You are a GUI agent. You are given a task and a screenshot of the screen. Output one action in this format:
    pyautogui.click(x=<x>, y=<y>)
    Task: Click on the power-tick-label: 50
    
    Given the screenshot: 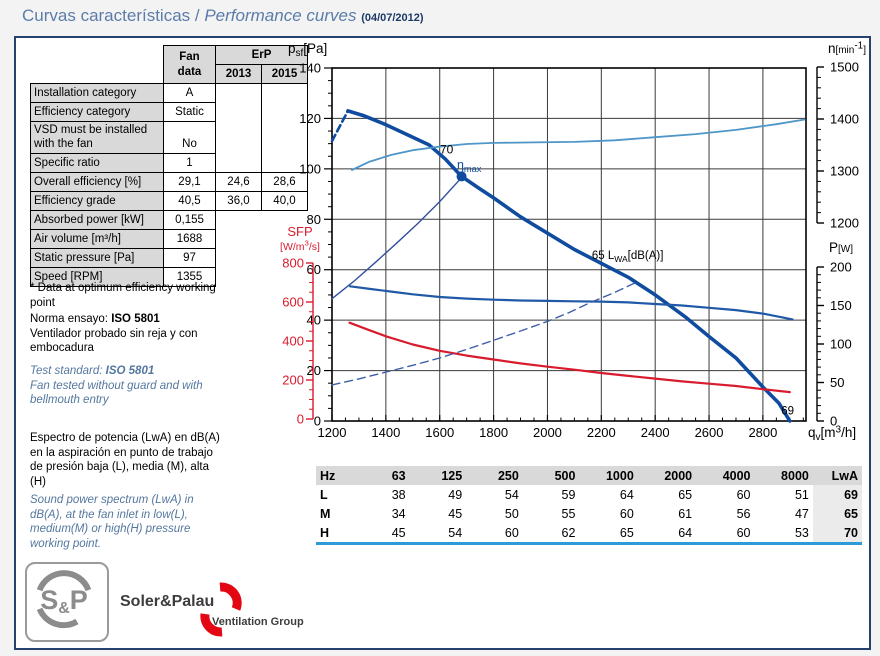 What is the action you would take?
    pyautogui.click(x=837, y=382)
    